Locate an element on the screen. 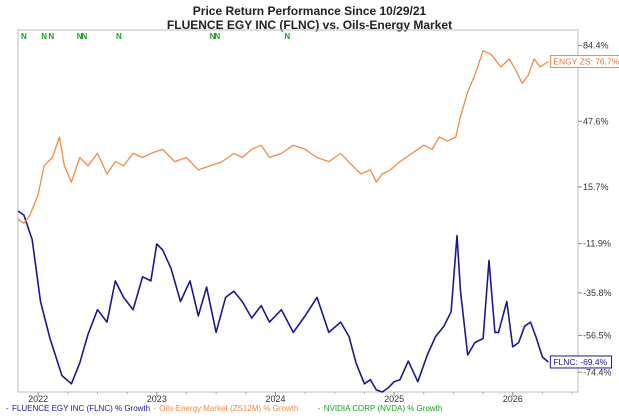 The height and width of the screenshot is (420, 619). y-tick-label: -74.4% is located at coordinates (597, 372).